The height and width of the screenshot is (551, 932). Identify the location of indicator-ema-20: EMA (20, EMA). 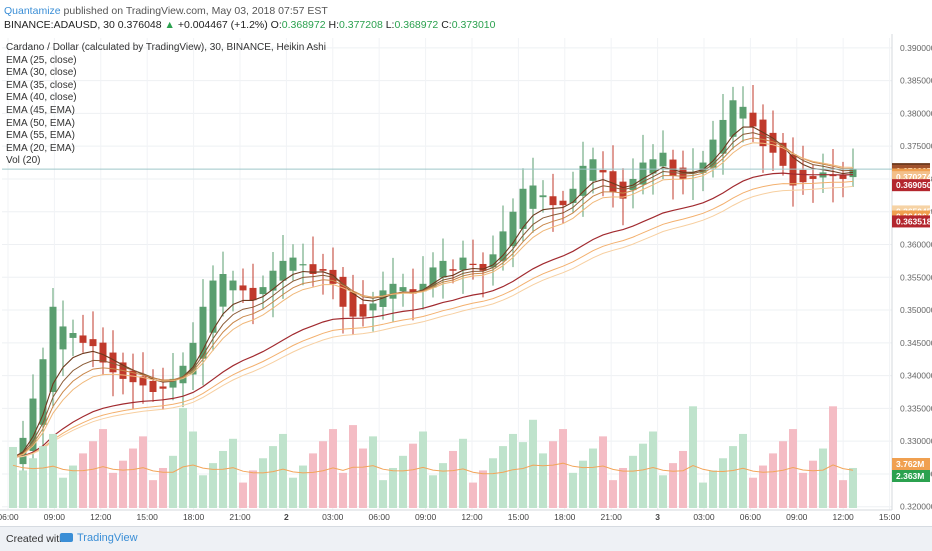
(40, 148).